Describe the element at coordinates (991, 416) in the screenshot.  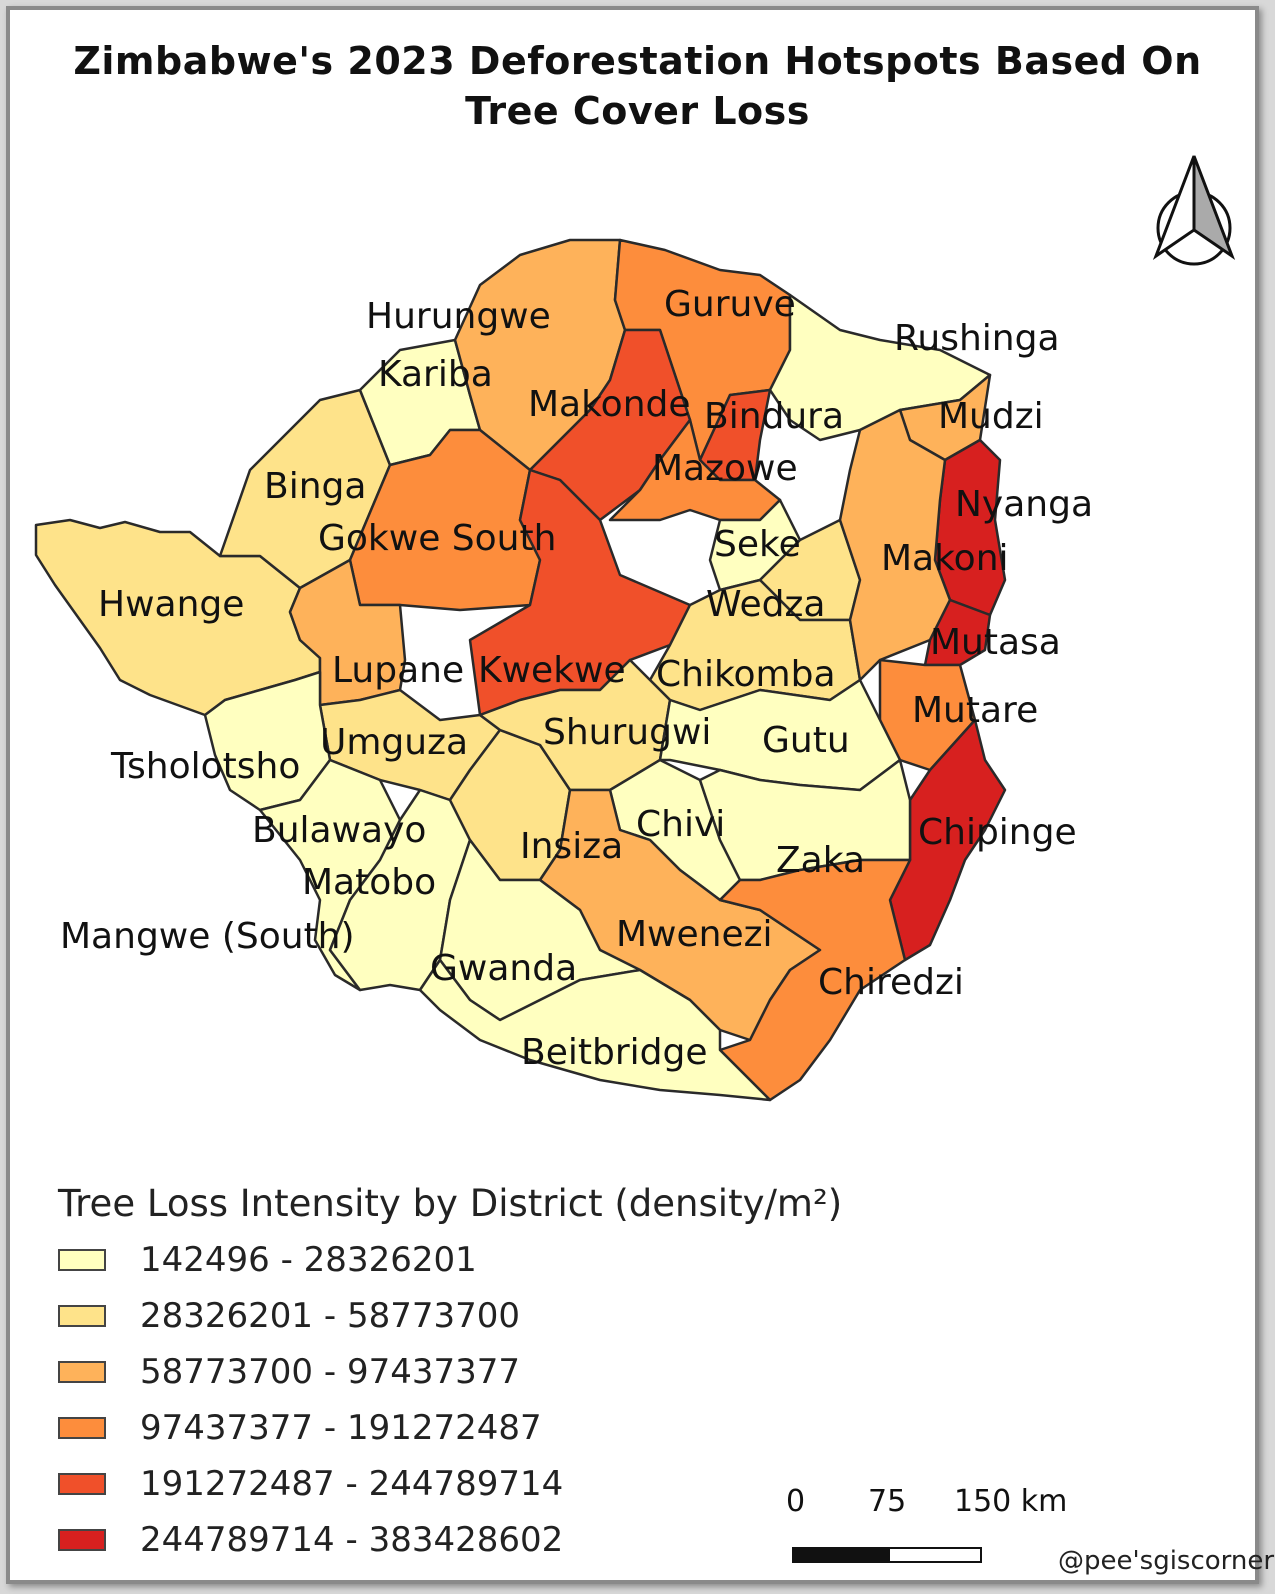
I see `district-label-mudzi: Mudzi` at that location.